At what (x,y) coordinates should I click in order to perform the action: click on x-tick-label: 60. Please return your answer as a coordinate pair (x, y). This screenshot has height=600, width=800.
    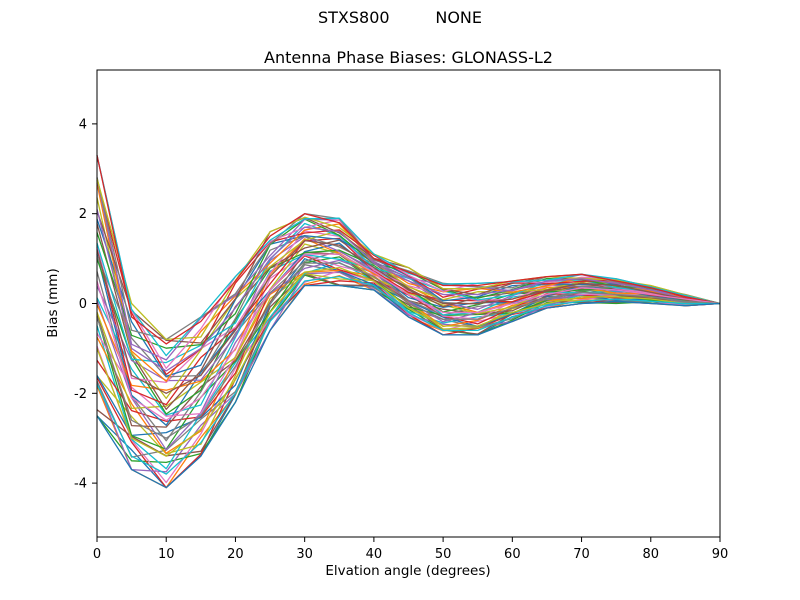
    Looking at the image, I should click on (512, 554).